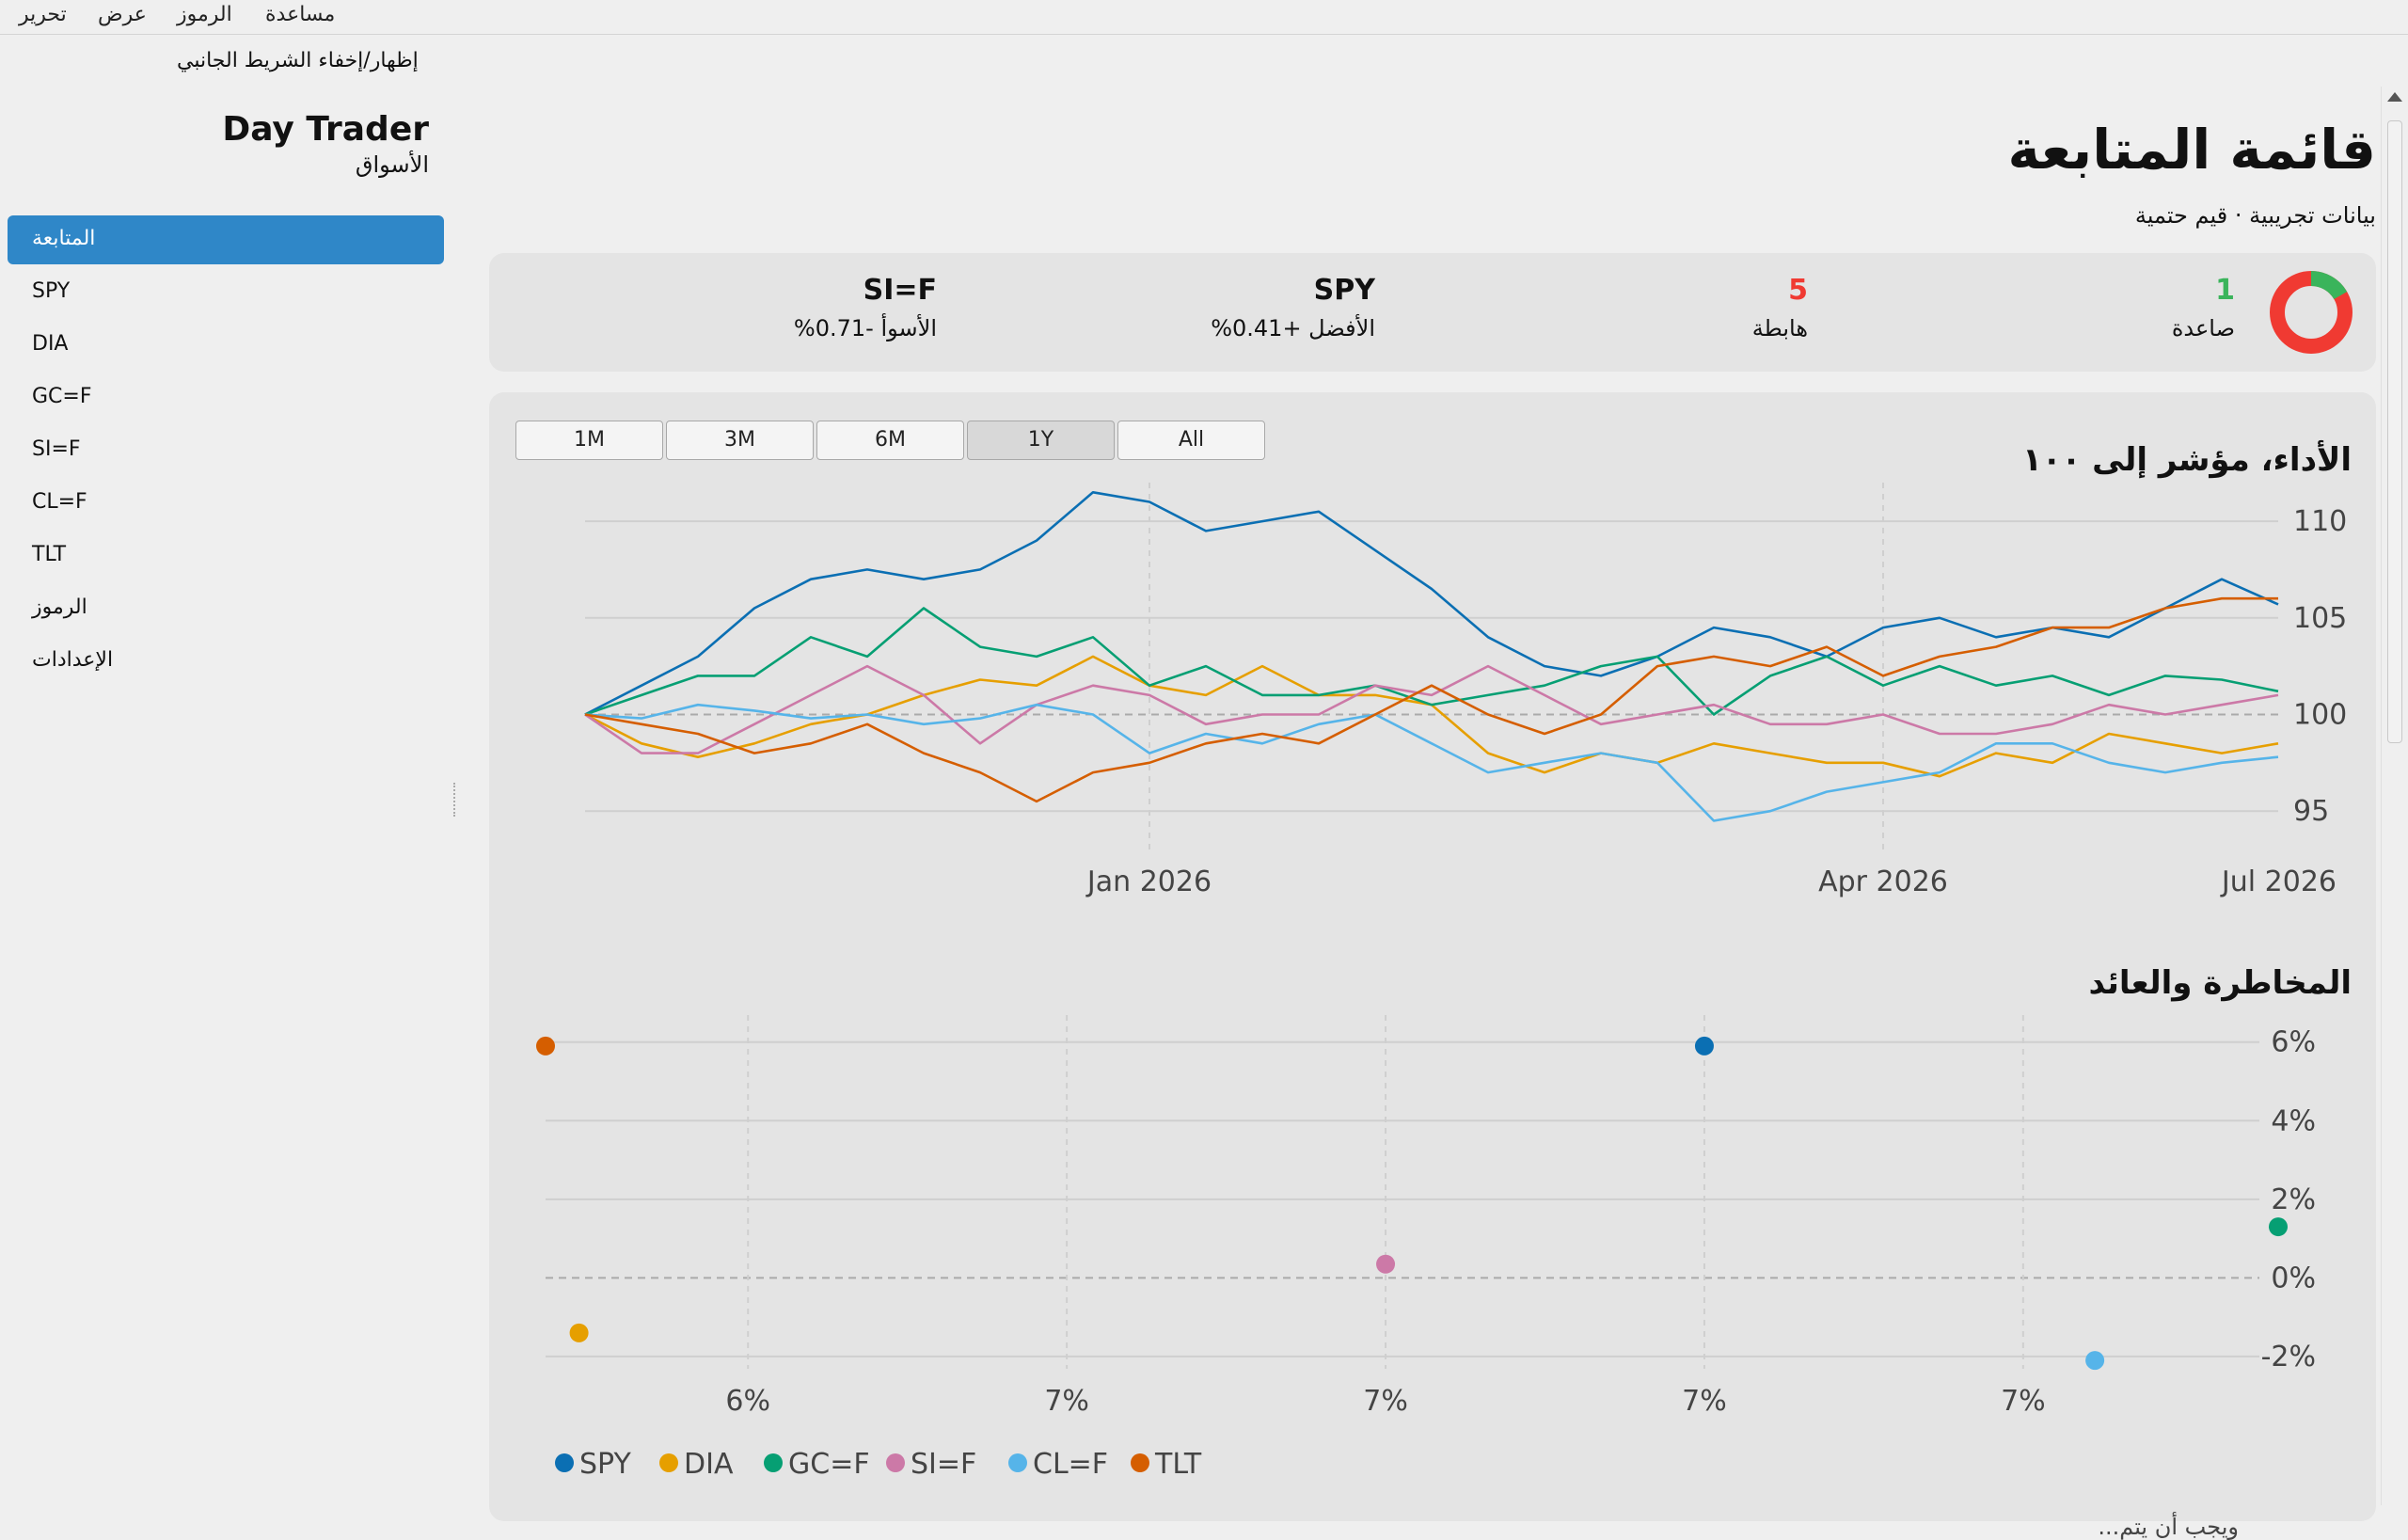 This screenshot has width=2408, height=1540. I want to click on sidebar-item-watchlist: المتابعة, so click(226, 239).